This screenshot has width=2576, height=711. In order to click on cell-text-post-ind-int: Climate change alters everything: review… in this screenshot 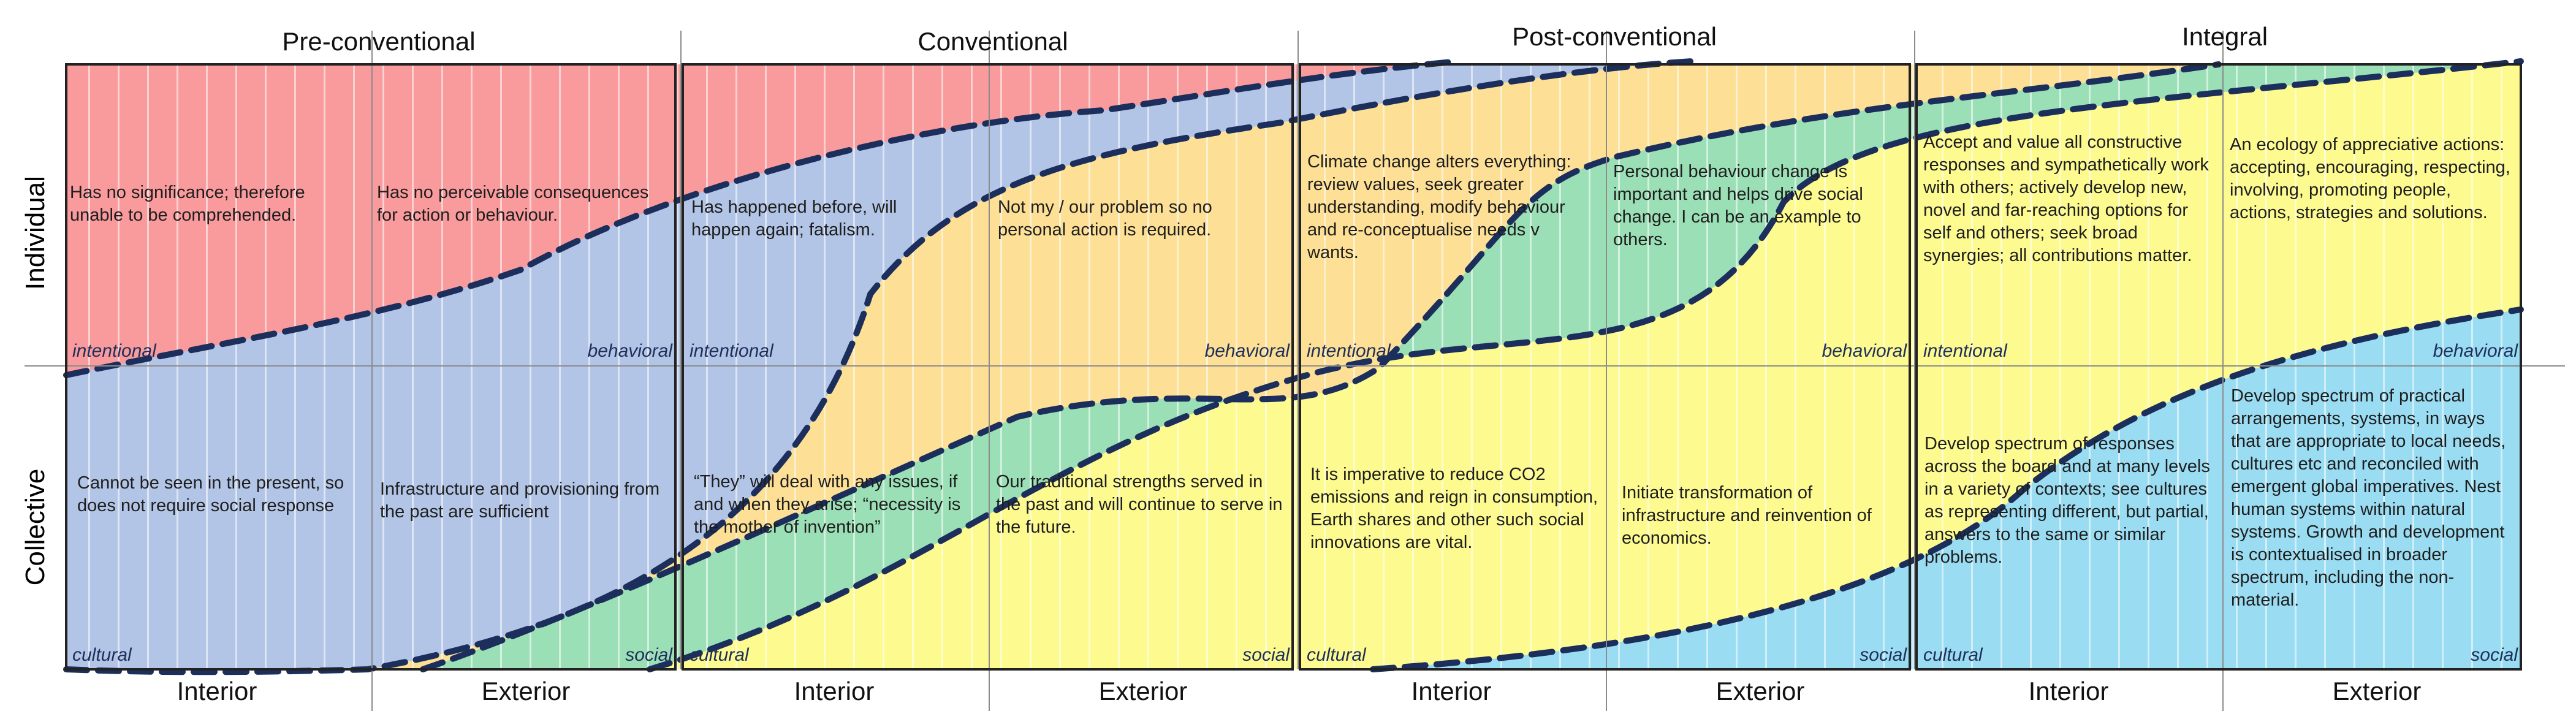, I will do `click(1439, 207)`.